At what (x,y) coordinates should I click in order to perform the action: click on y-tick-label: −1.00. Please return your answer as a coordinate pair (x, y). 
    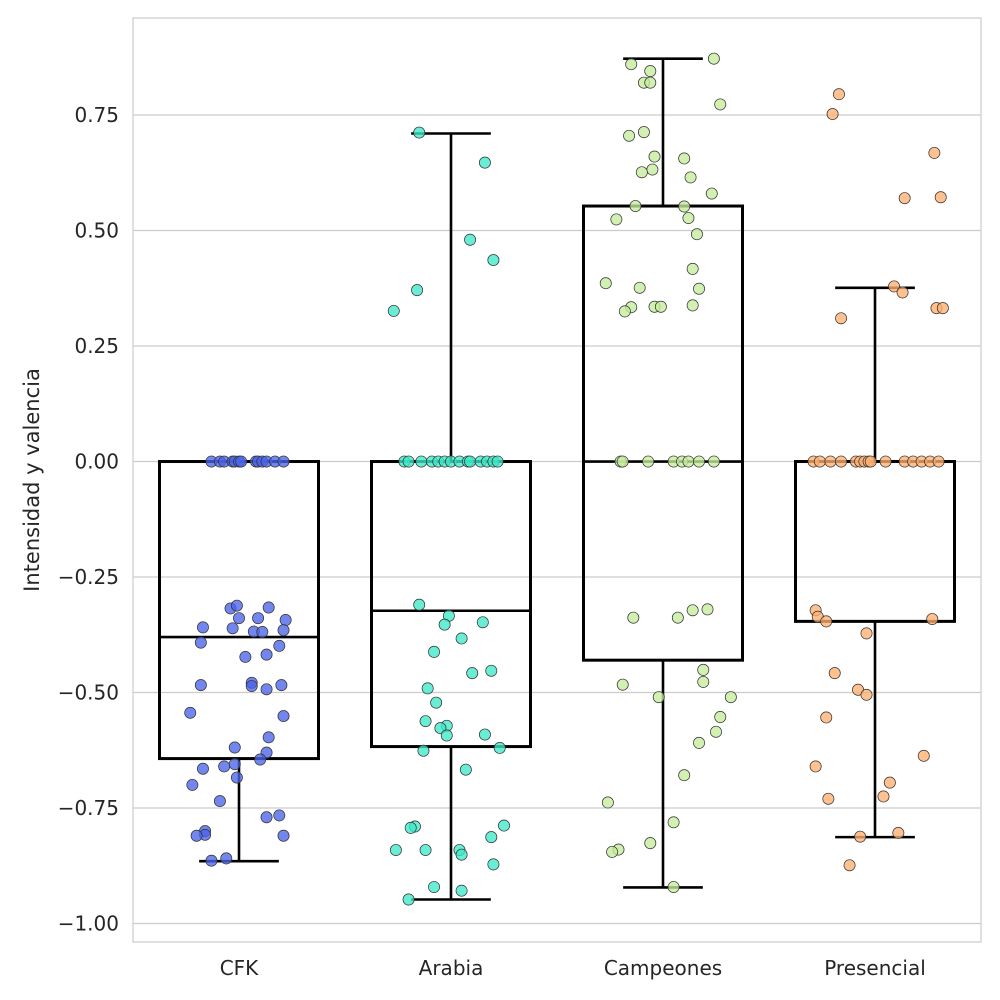
    Looking at the image, I should click on (88, 924).